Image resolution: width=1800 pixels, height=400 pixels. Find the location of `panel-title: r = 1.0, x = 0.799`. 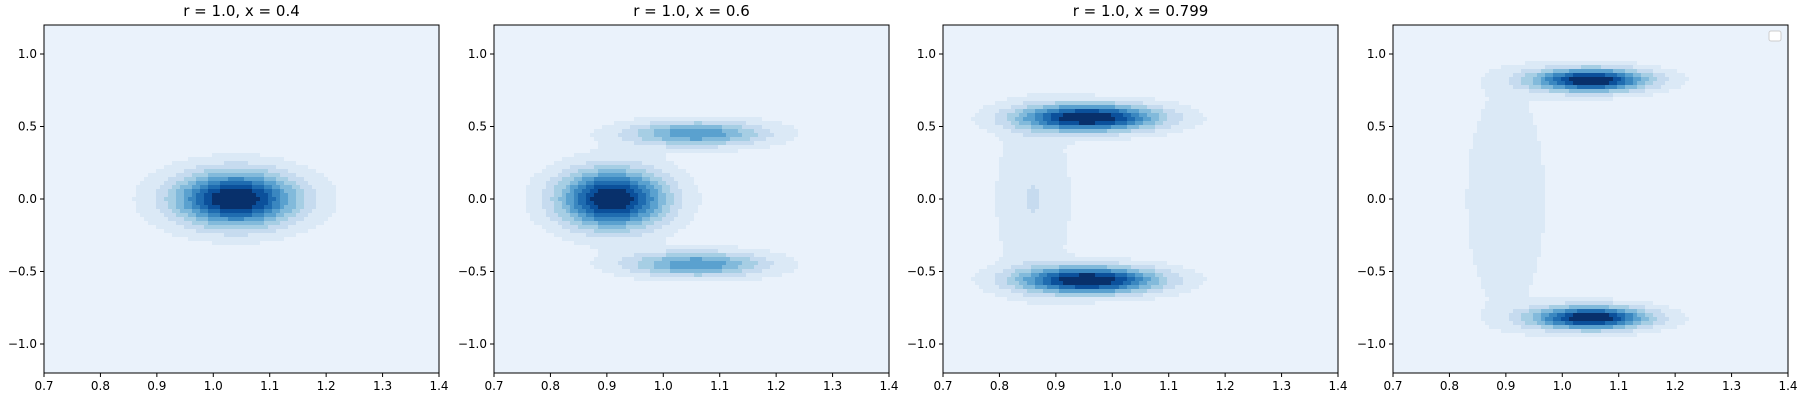

panel-title: r = 1.0, x = 0.799 is located at coordinates (1141, 11).